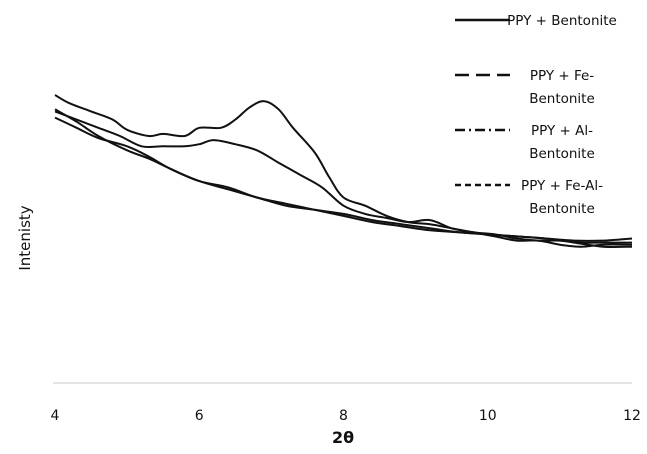 The image size is (647, 454). What do you see at coordinates (562, 197) in the screenshot?
I see `legend-label-4: PPY + Fe-Al-Bentonite` at bounding box center [562, 197].